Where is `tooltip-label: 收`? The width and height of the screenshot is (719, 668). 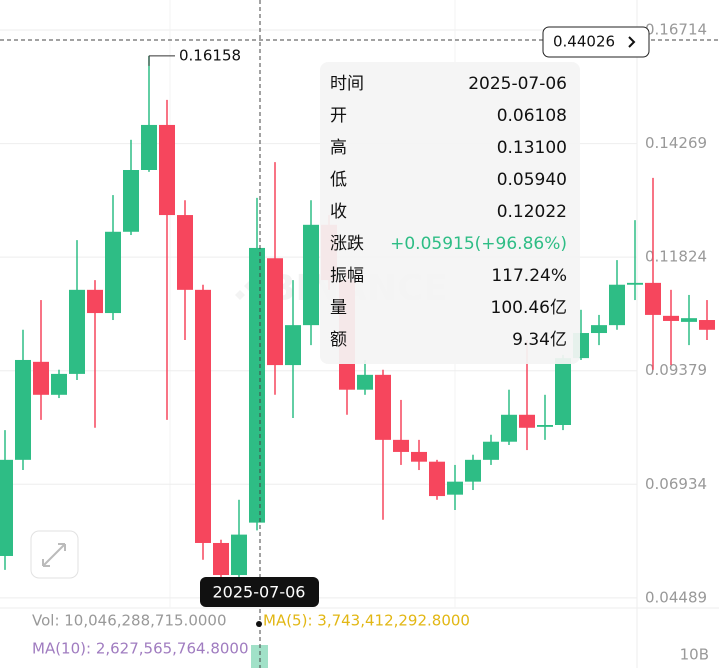
tooltip-label: 收 is located at coordinates (338, 212).